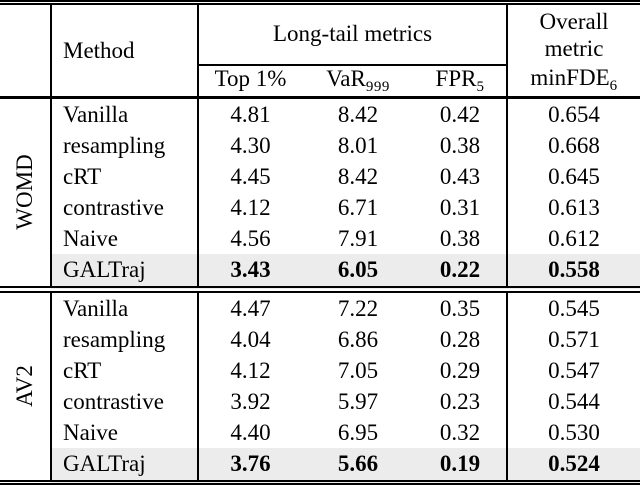 This screenshot has width=640, height=485. I want to click on value-cell: 7.91, so click(358, 238).